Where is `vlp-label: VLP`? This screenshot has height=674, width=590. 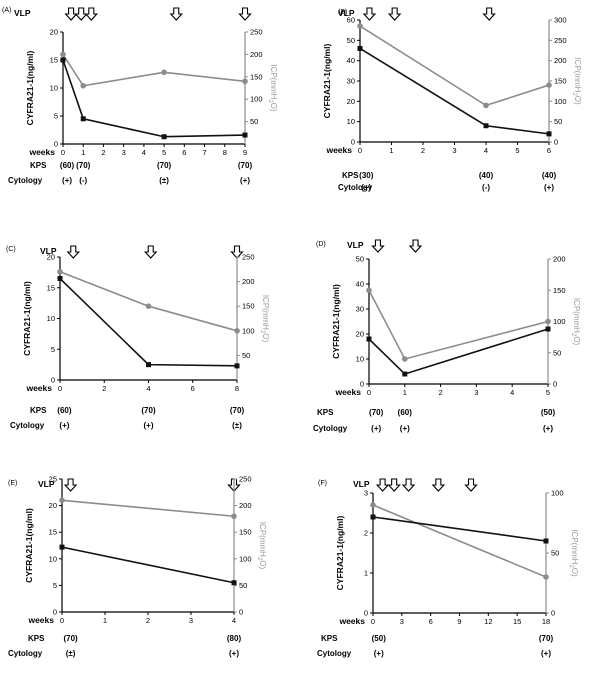
vlp-label: VLP is located at coordinates (361, 484).